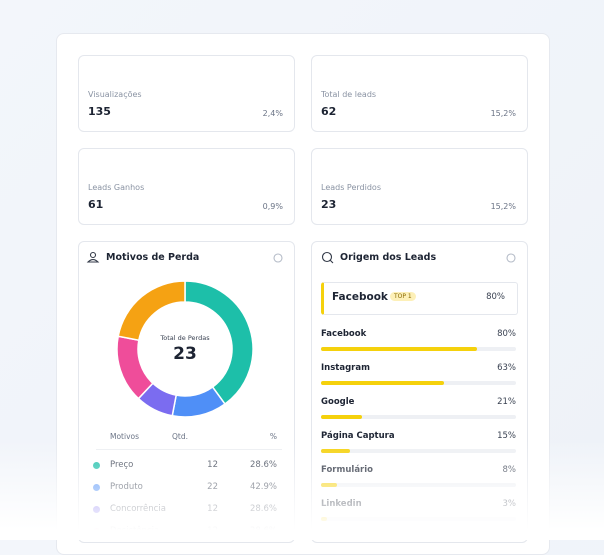 The height and width of the screenshot is (555, 604). What do you see at coordinates (345, 368) in the screenshot?
I see `origin-name: Instagram` at bounding box center [345, 368].